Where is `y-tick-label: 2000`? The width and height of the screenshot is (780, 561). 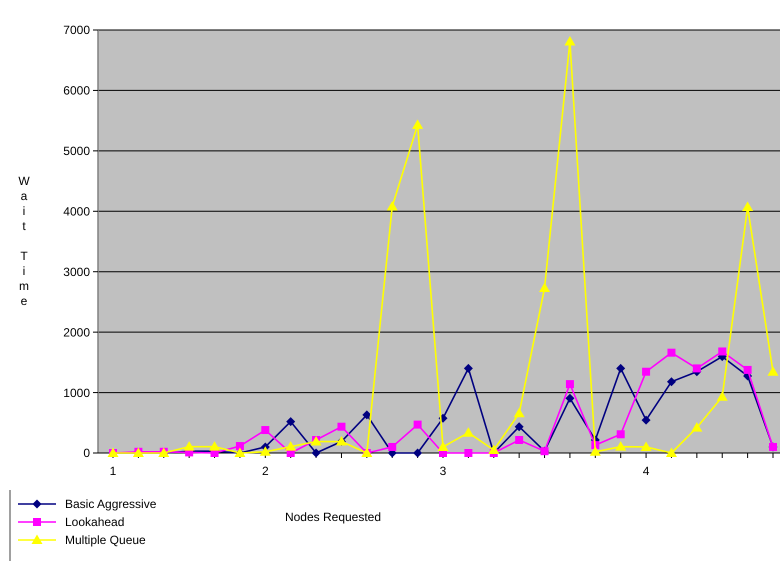
y-tick-label: 2000 is located at coordinates (76, 332).